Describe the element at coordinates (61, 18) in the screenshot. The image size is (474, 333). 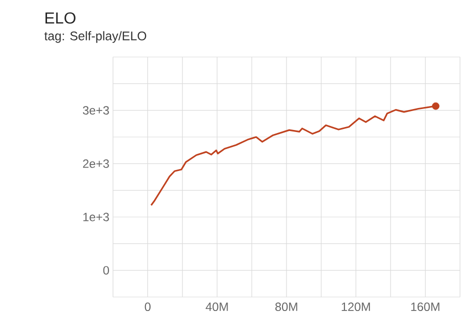
I see `chart-title: ELO` at that location.